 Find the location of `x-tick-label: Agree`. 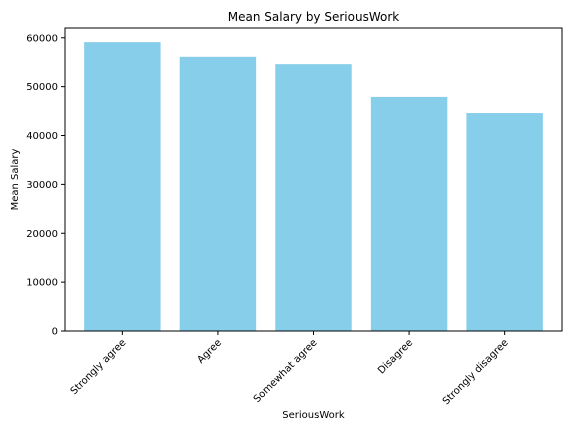

x-tick-label: Agree is located at coordinates (209, 351).